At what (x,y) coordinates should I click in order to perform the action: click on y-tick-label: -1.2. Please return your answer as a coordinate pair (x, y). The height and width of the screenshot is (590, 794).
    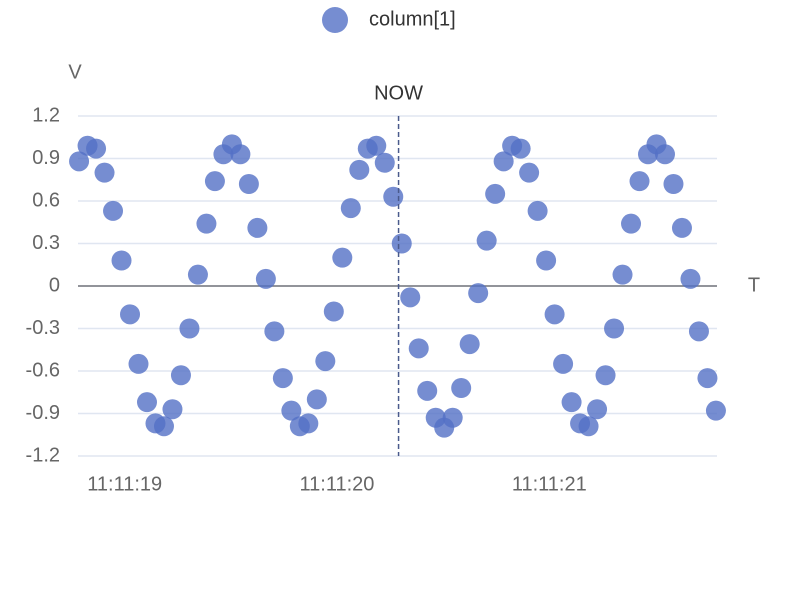
    Looking at the image, I should click on (43, 455).